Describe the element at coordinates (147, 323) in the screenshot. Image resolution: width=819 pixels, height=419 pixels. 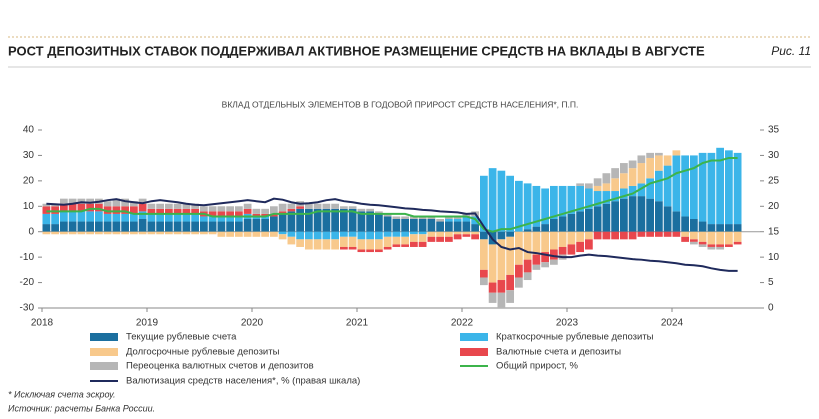
I see `x-tick-label: 2019` at that location.